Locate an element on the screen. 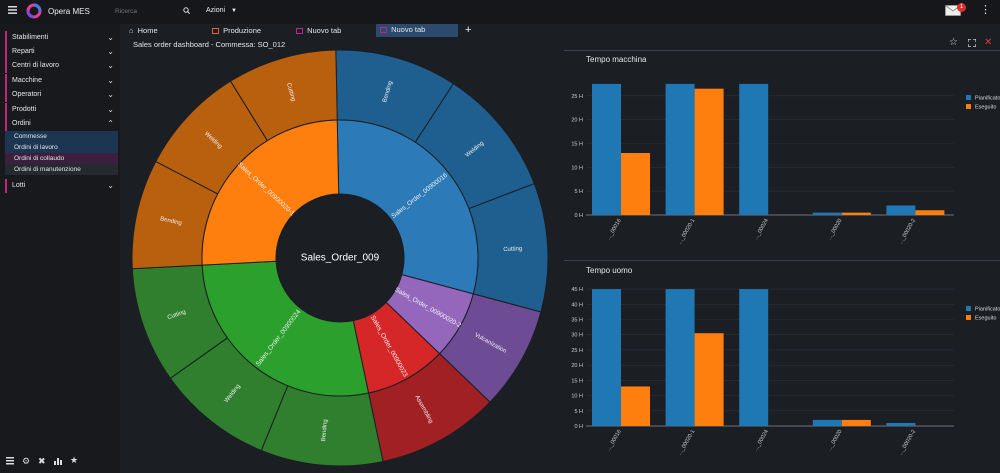 The height and width of the screenshot is (473, 1000). sidebar-item-label: Ordini is located at coordinates (21, 123).